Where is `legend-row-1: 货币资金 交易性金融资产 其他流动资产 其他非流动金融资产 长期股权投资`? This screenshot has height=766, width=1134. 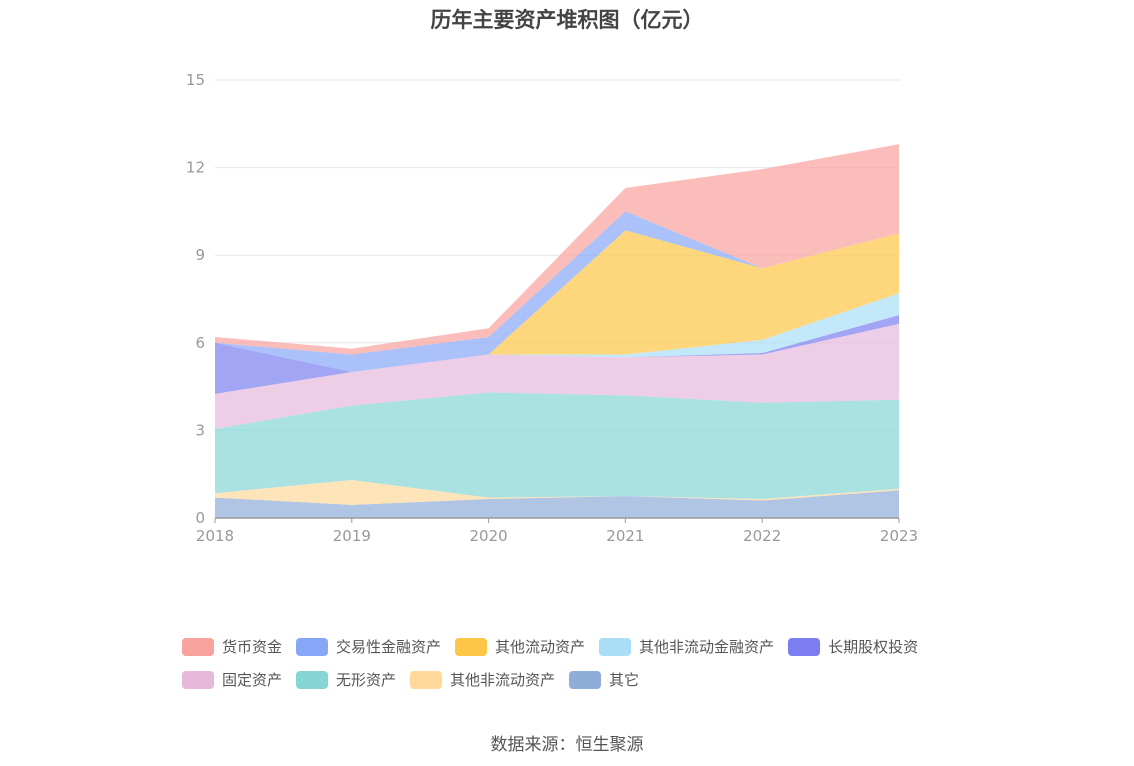 legend-row-1: 货币资金 交易性金融资产 其他流动资产 其他非流动金融资产 长期股权投资 is located at coordinates (582, 646).